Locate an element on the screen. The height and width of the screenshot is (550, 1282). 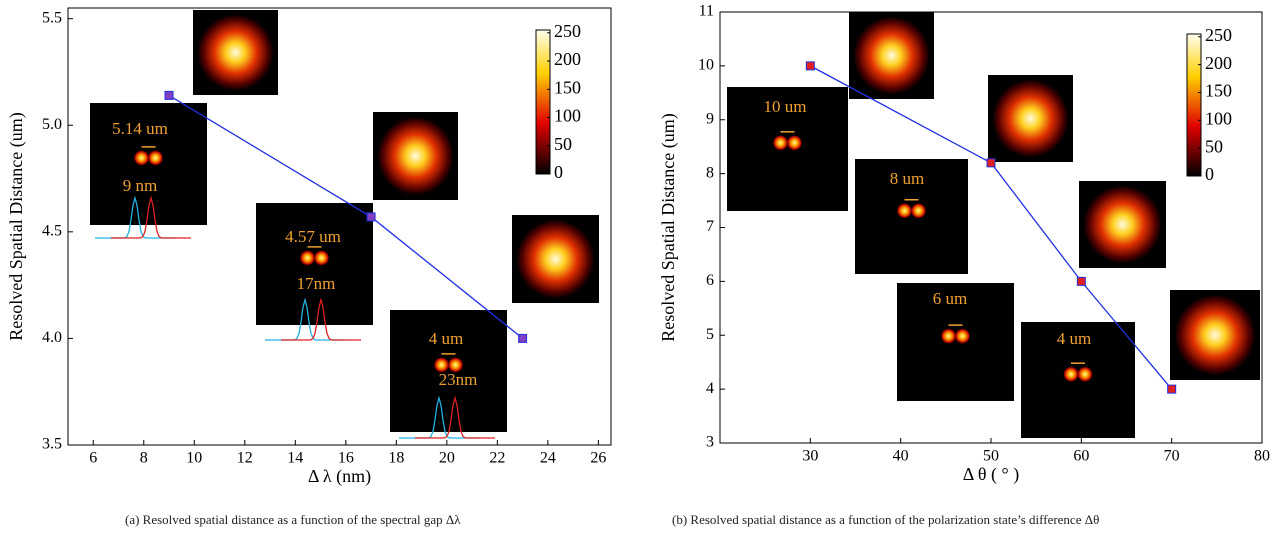
x-tick-label: 22 is located at coordinates (497, 458).